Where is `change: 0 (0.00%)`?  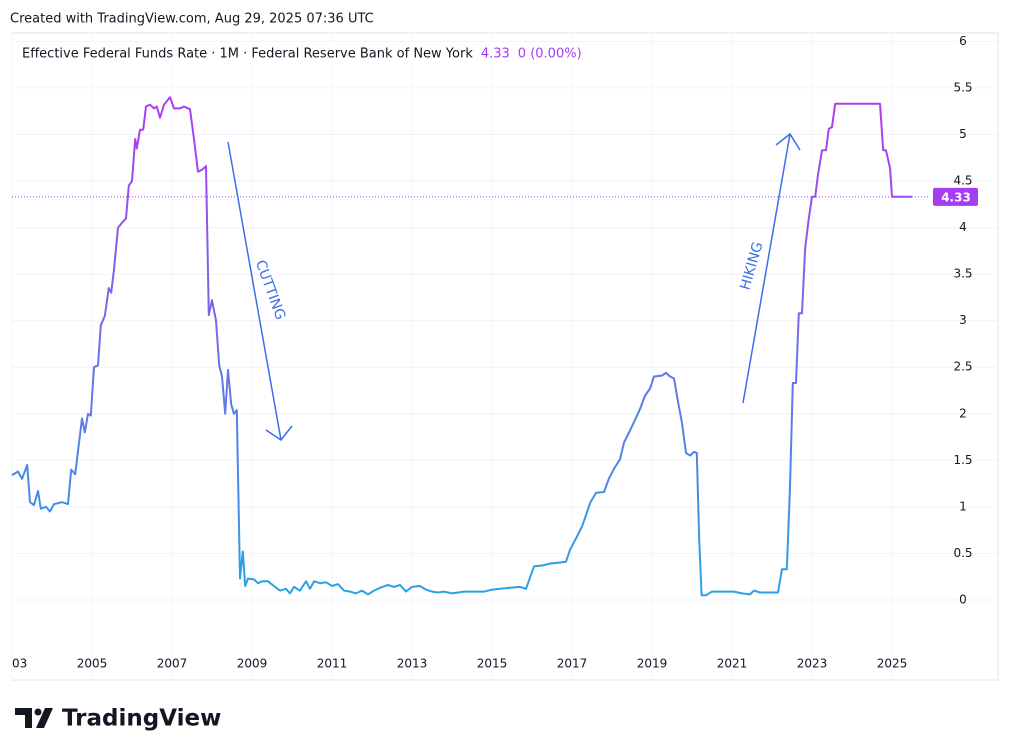
change: 0 (0.00%) is located at coordinates (550, 54).